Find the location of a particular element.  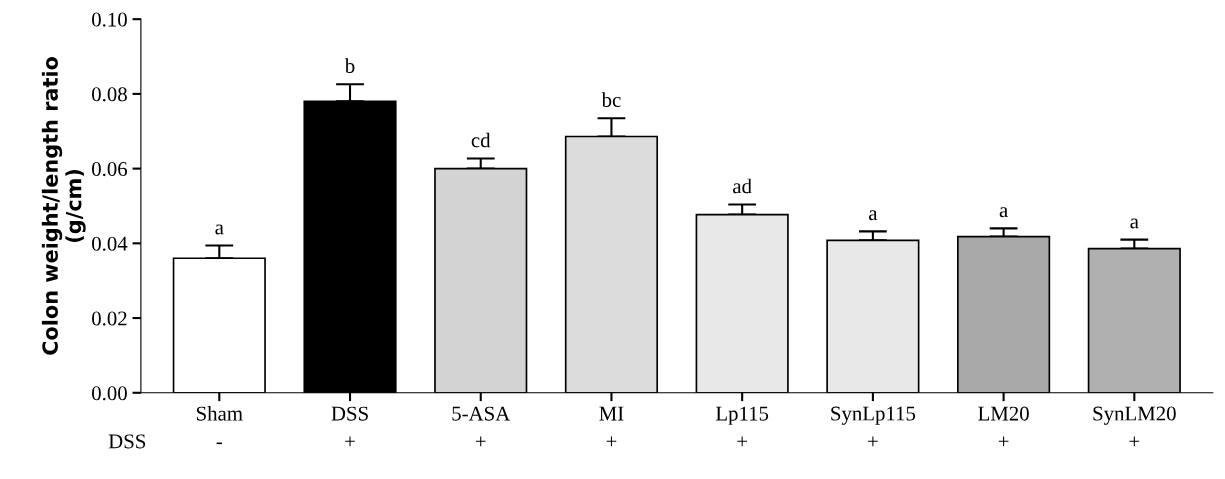

x-tick-label: Lp115 is located at coordinates (742, 415).